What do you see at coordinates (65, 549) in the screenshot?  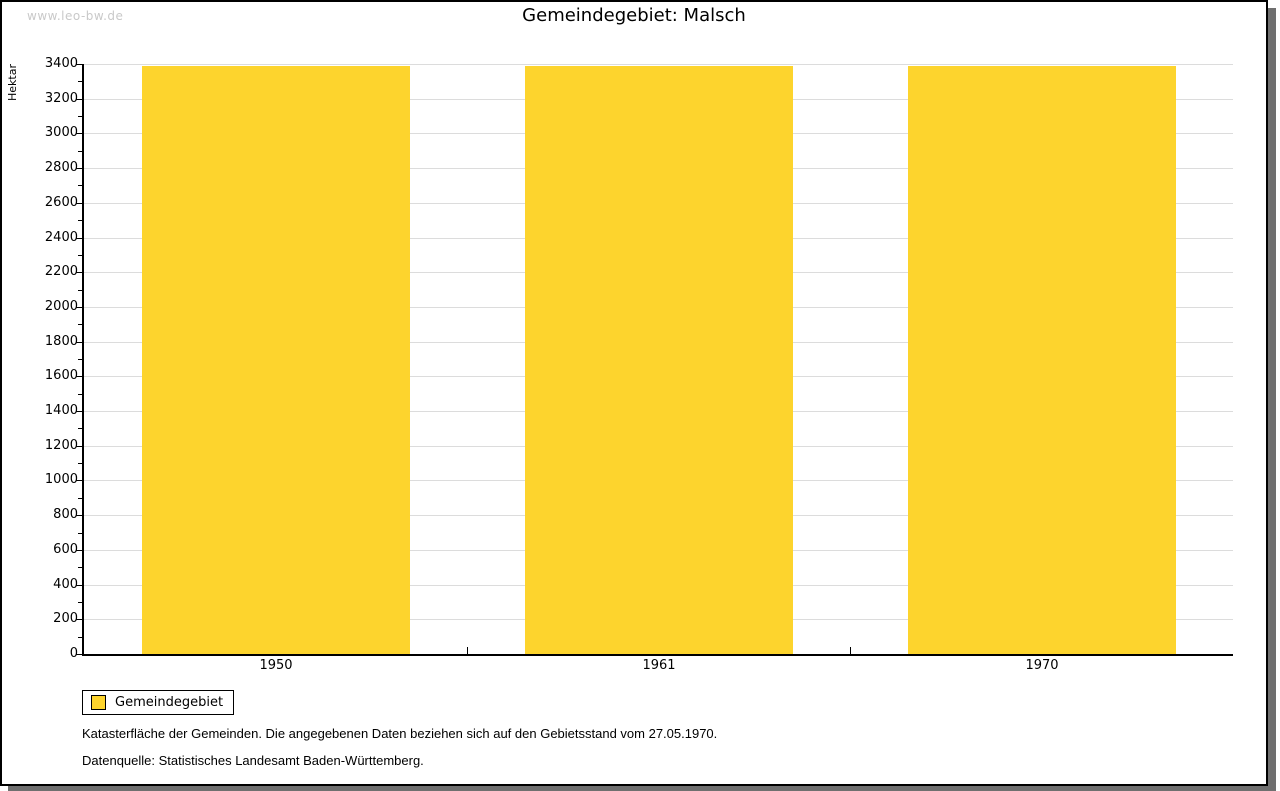 I see `y-tick-label: 600` at bounding box center [65, 549].